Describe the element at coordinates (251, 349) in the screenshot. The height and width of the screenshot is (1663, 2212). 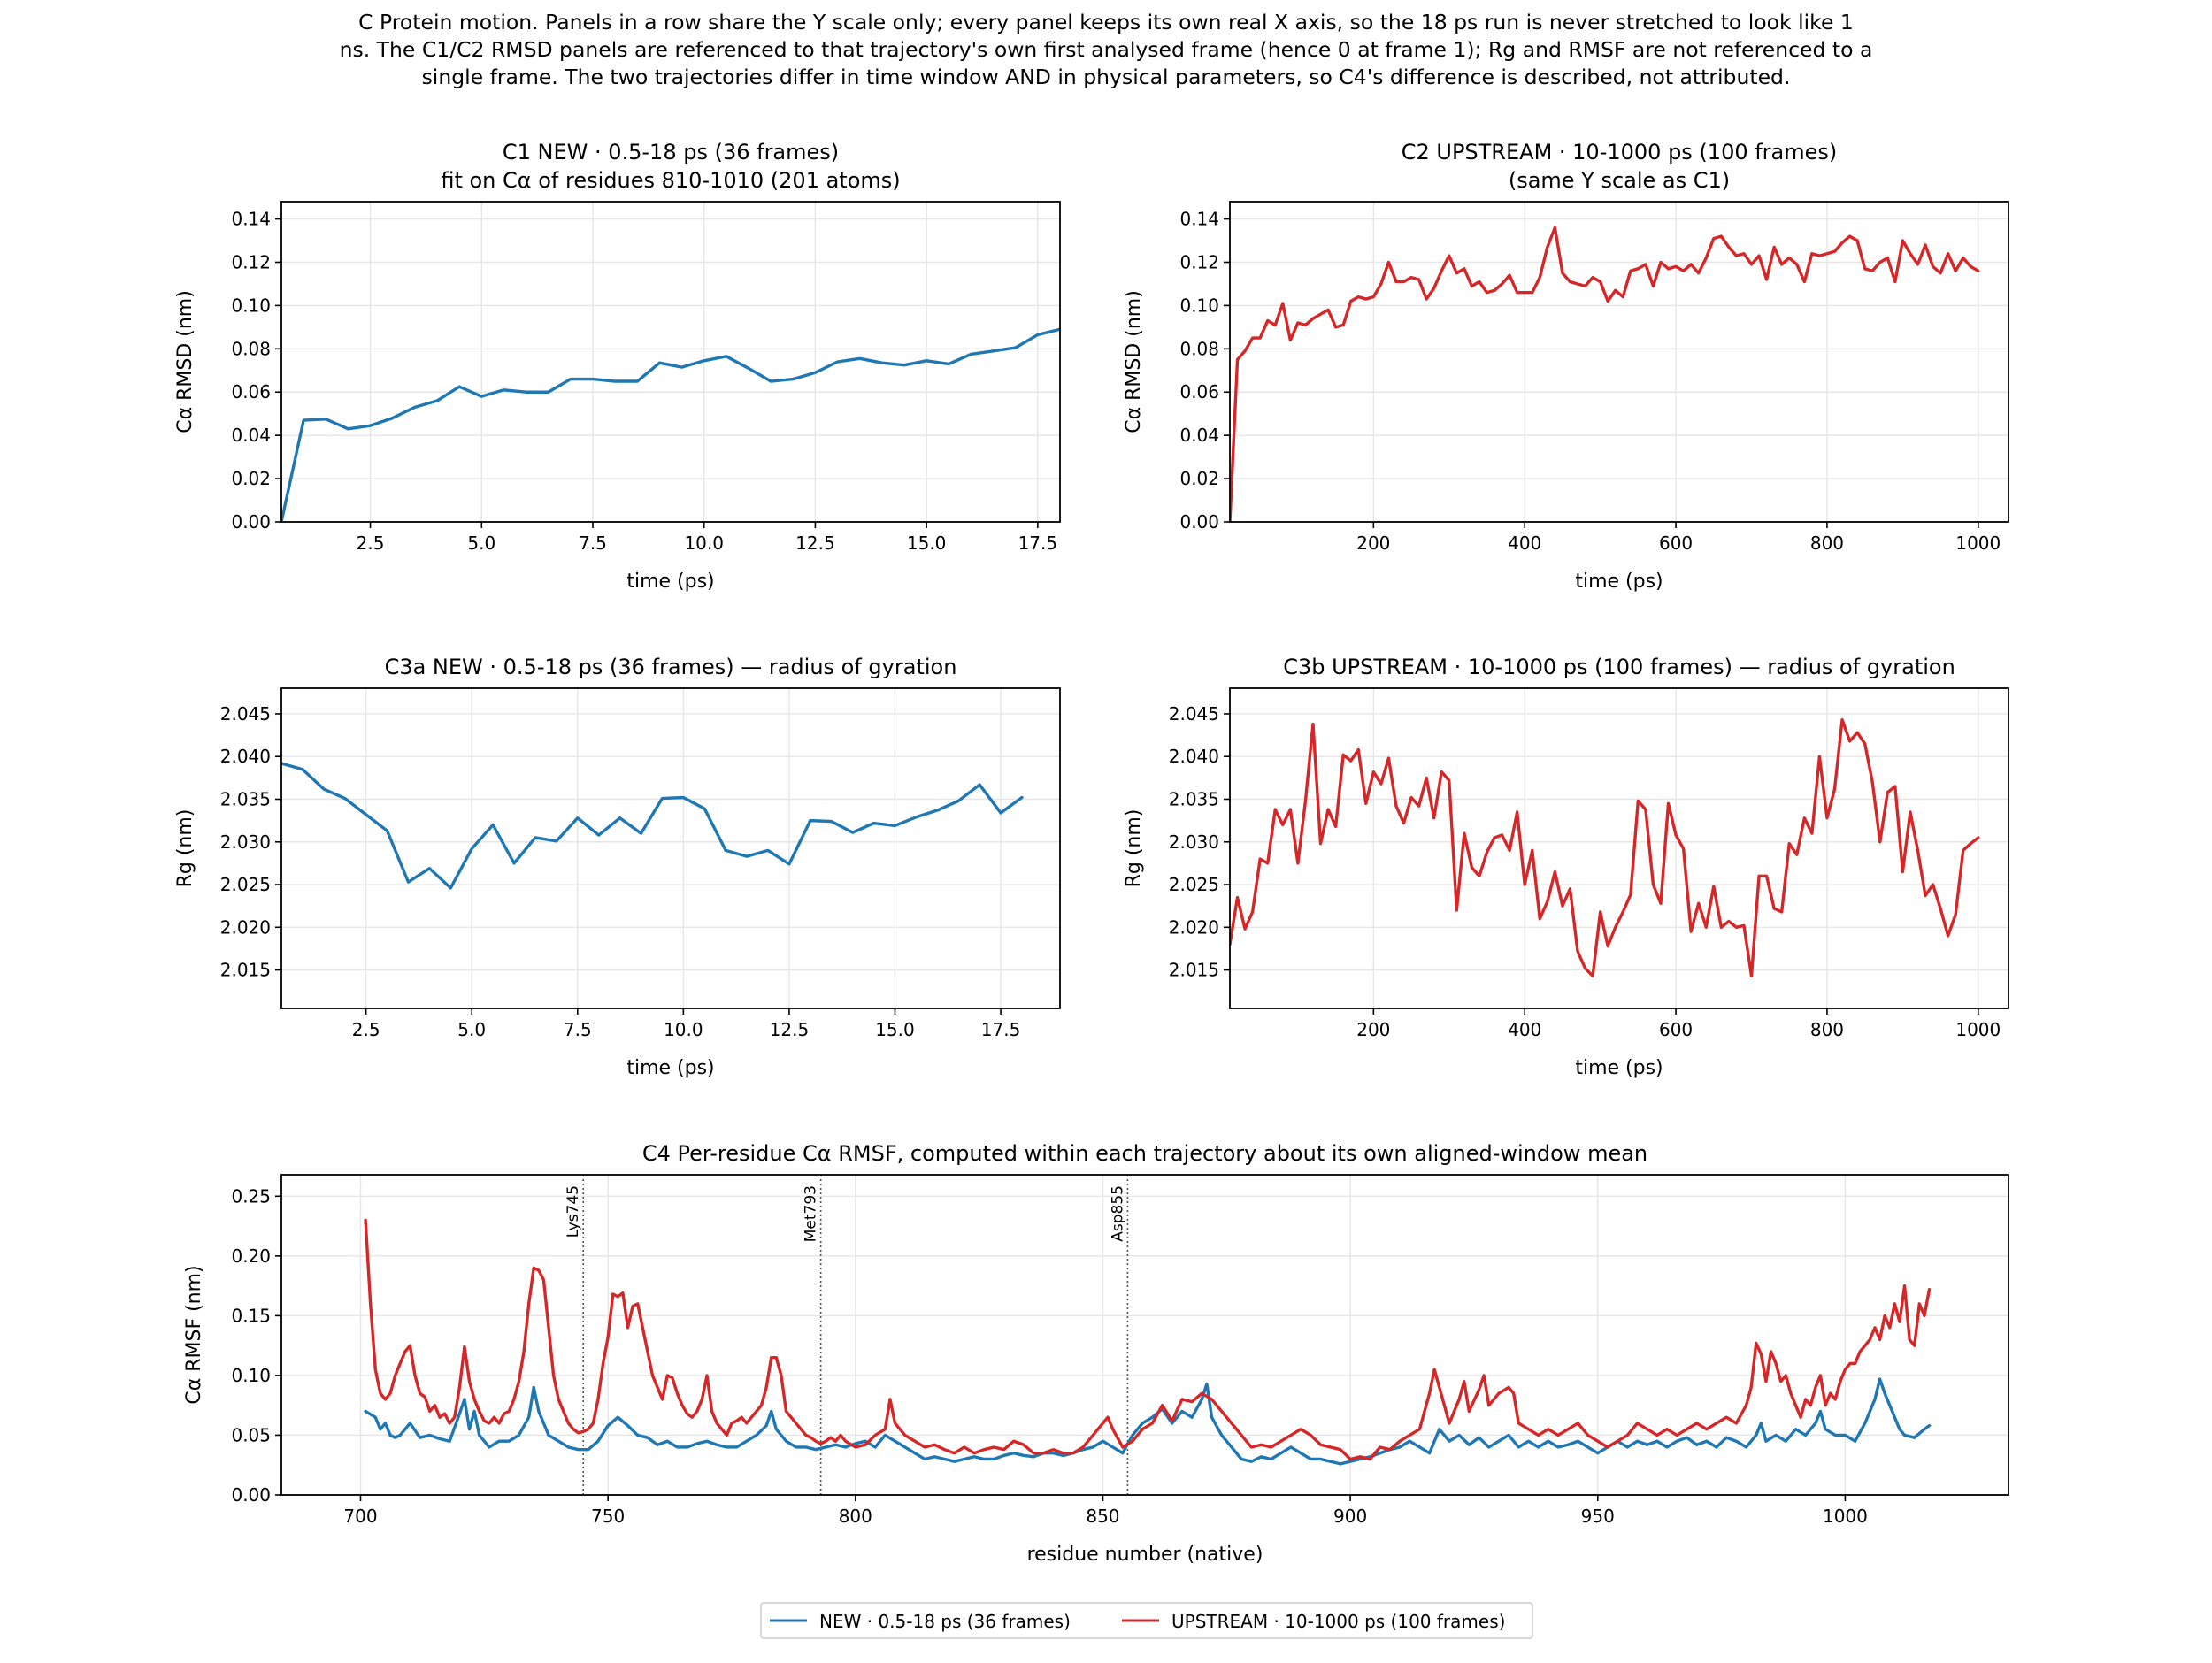
I see `y-tick-label: 0.08` at that location.